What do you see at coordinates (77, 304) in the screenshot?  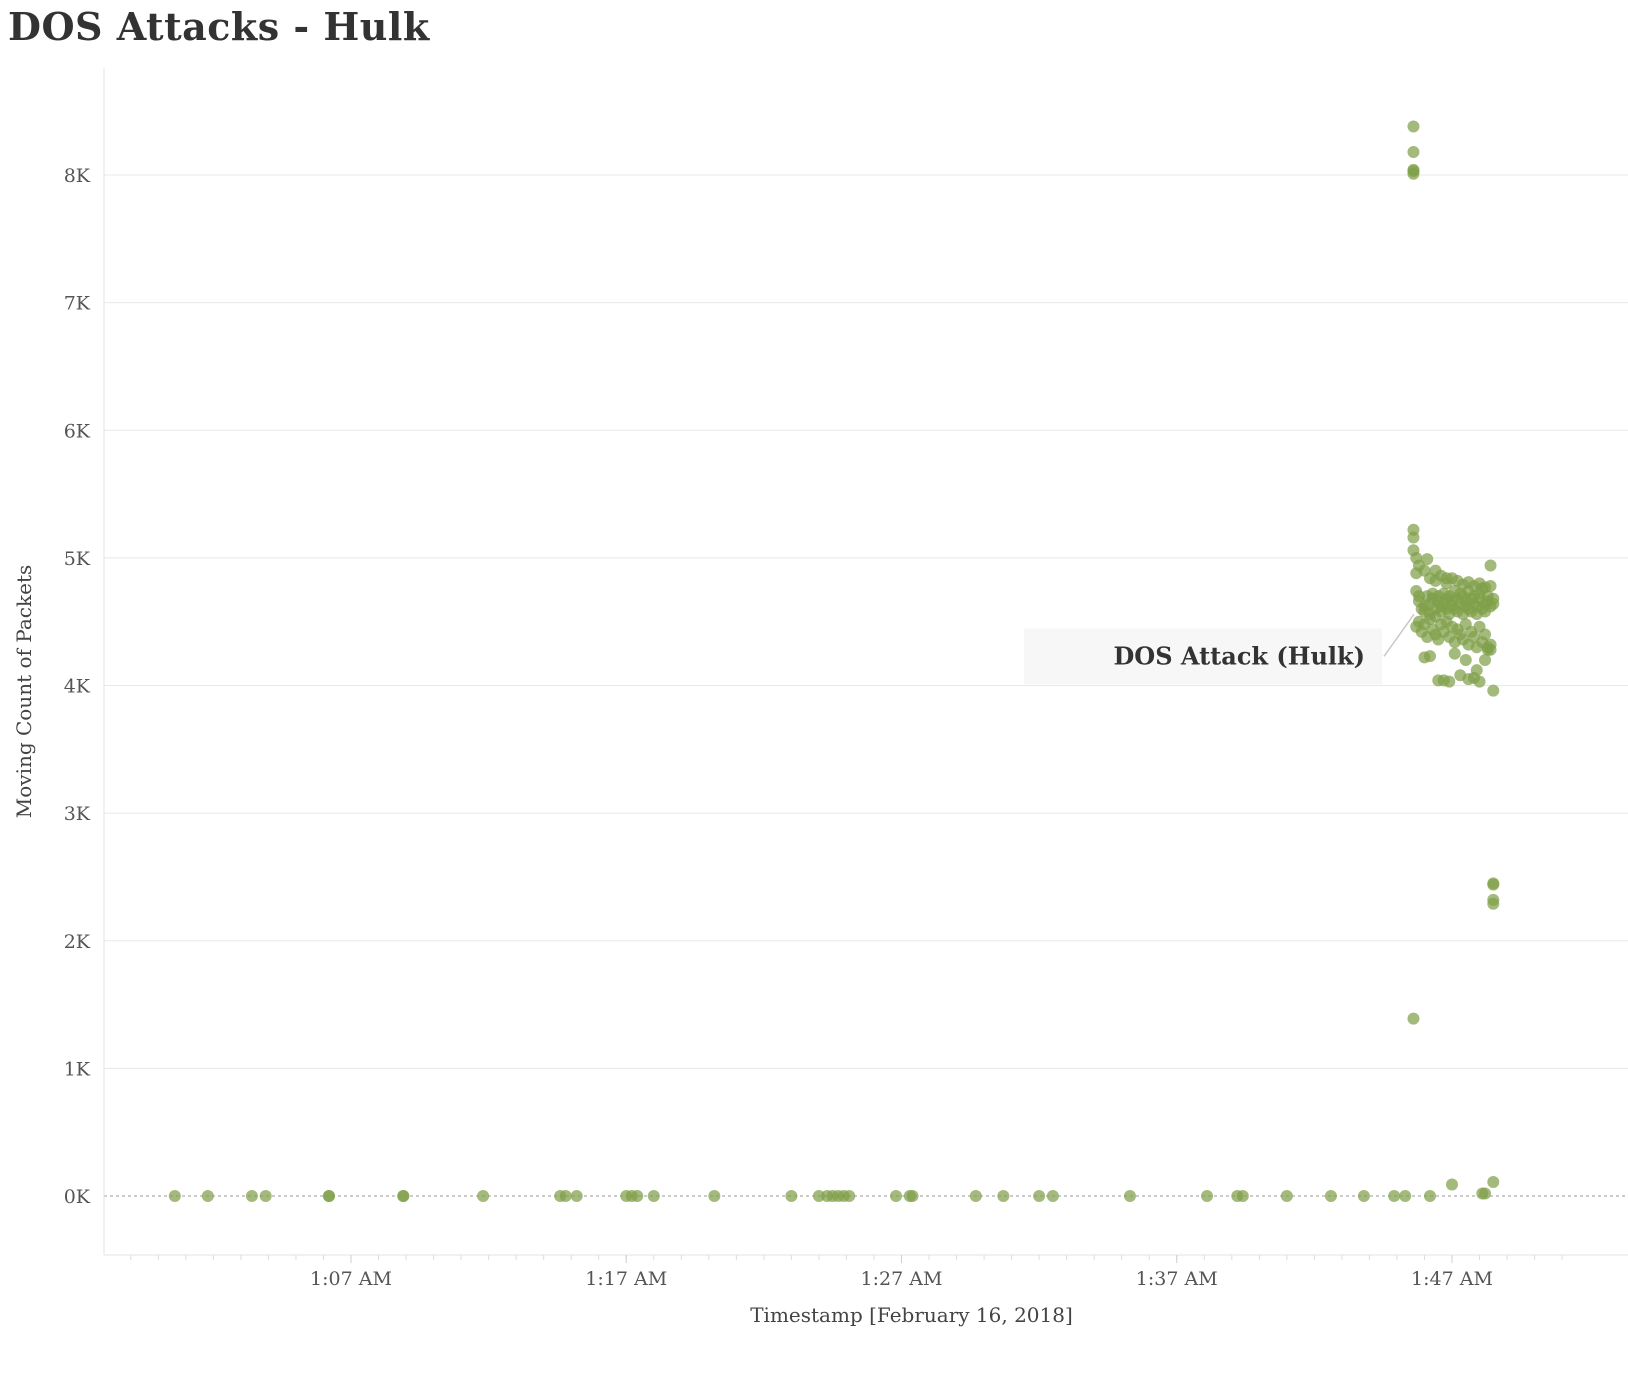 I see `y-tick-label: 7K` at bounding box center [77, 304].